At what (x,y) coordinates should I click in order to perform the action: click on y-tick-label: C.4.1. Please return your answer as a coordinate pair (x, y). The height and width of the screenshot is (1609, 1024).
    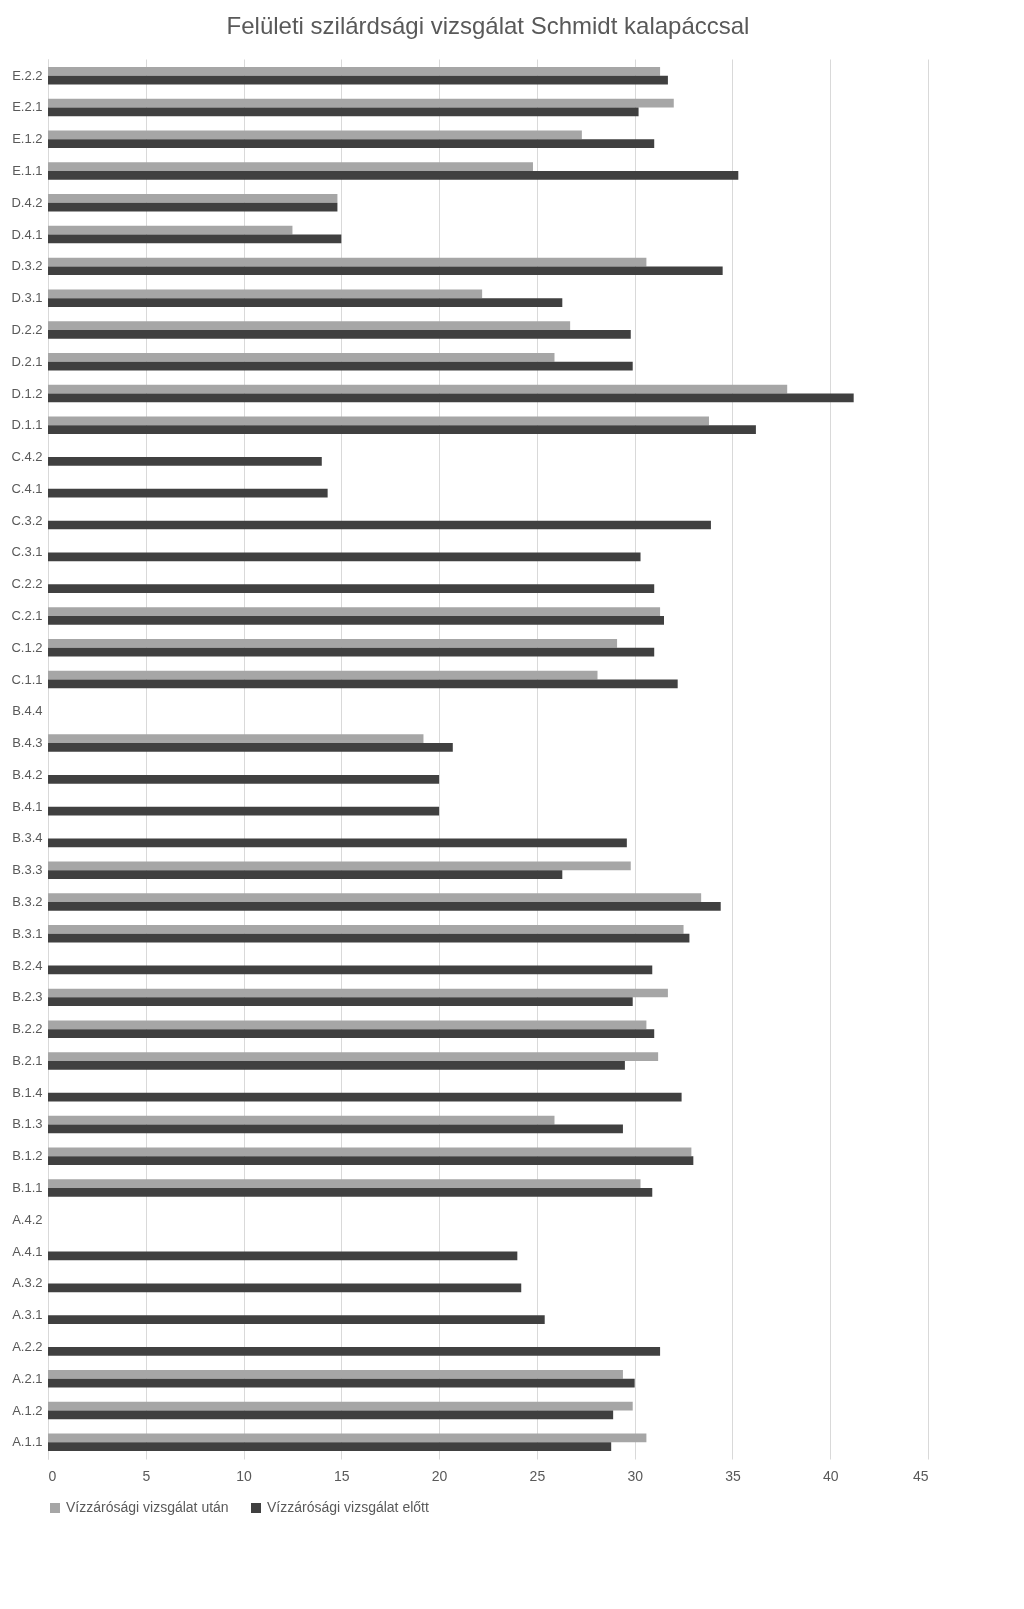
    Looking at the image, I should click on (27, 488).